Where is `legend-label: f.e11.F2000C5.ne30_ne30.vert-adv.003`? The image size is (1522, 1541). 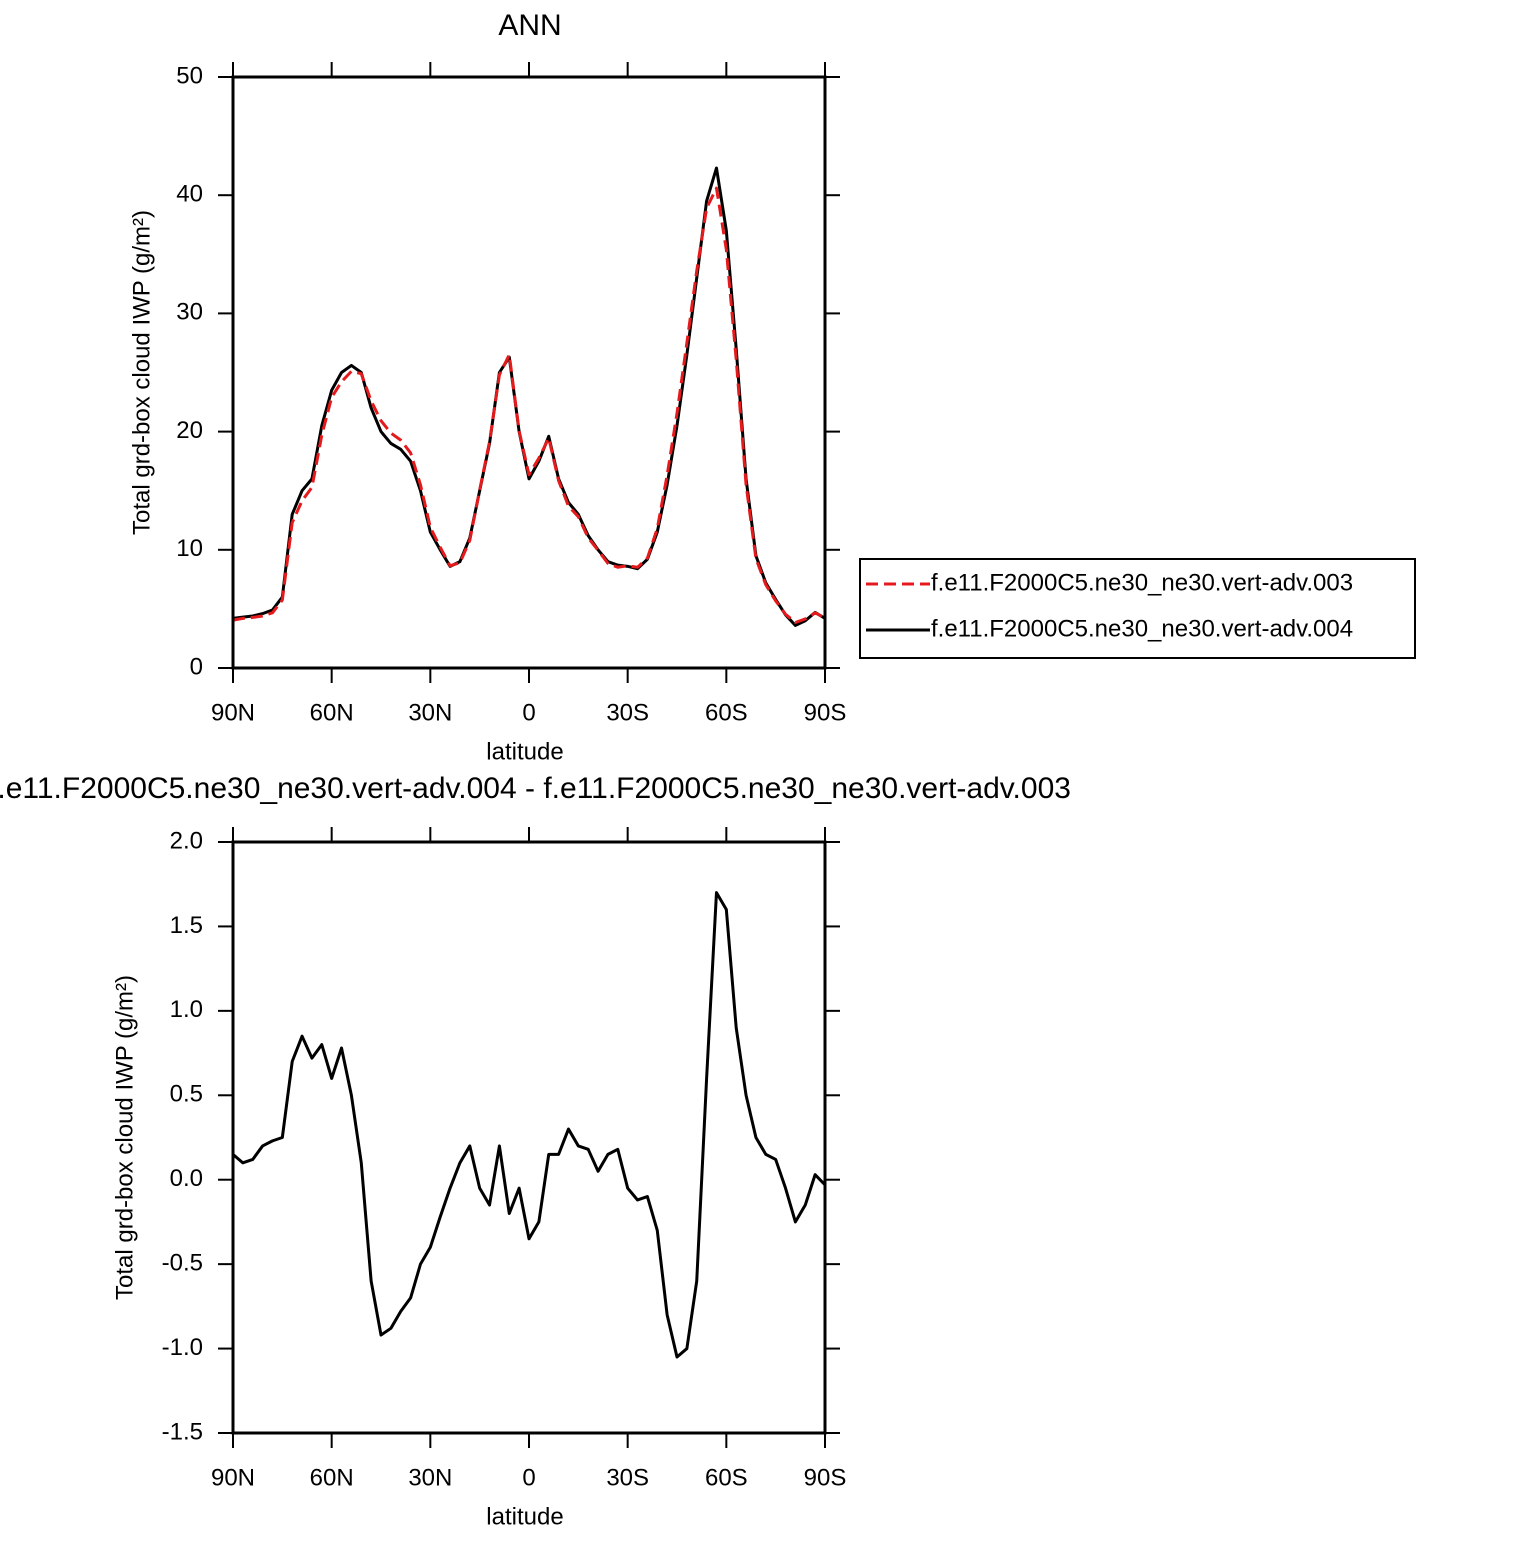
legend-label: f.e11.F2000C5.ne30_ne30.vert-adv.003 is located at coordinates (1142, 582).